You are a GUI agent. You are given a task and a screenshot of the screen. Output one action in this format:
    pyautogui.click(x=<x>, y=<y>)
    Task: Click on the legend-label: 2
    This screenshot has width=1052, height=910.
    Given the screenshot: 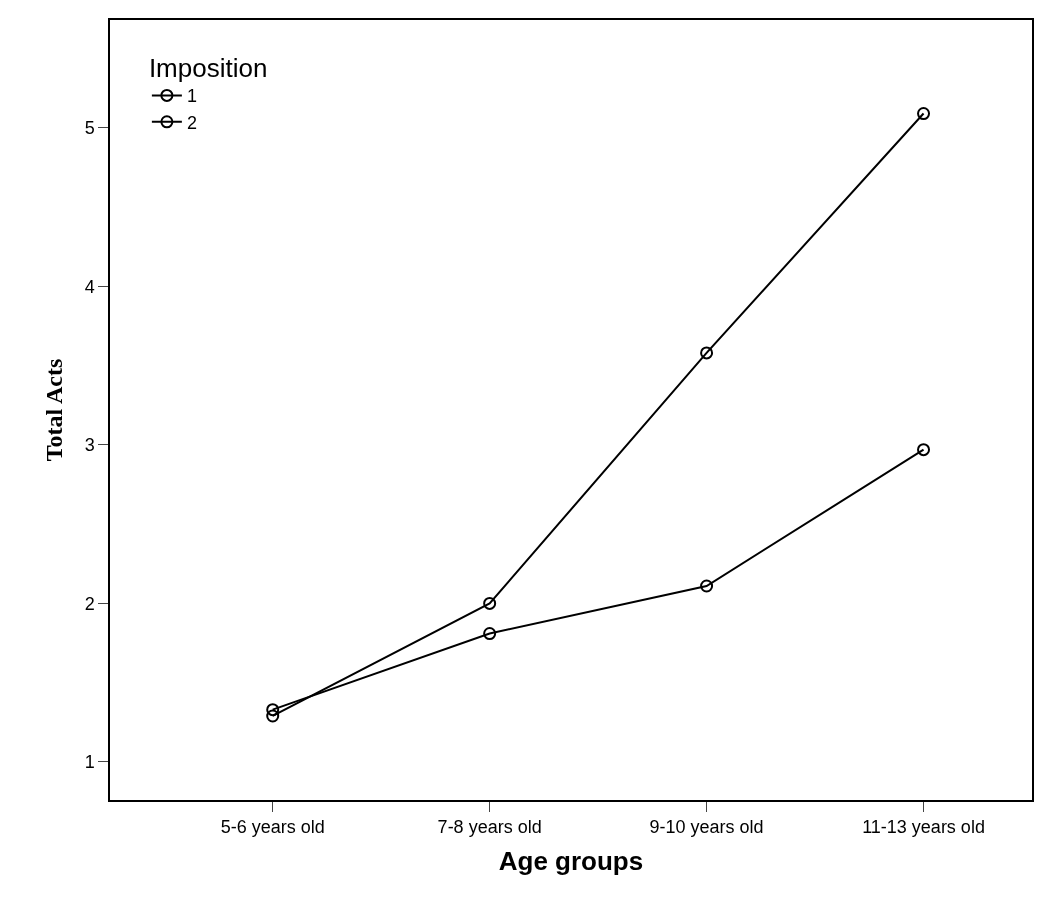 What is the action you would take?
    pyautogui.click(x=191, y=122)
    